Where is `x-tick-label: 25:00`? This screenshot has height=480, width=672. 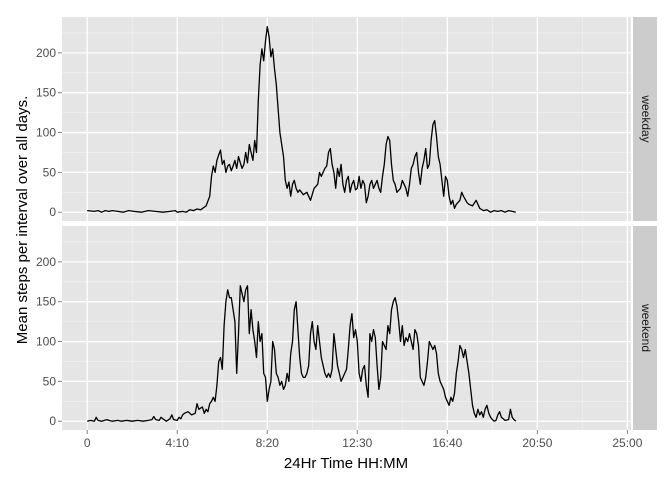
x-tick-label: 25:00 is located at coordinates (627, 443).